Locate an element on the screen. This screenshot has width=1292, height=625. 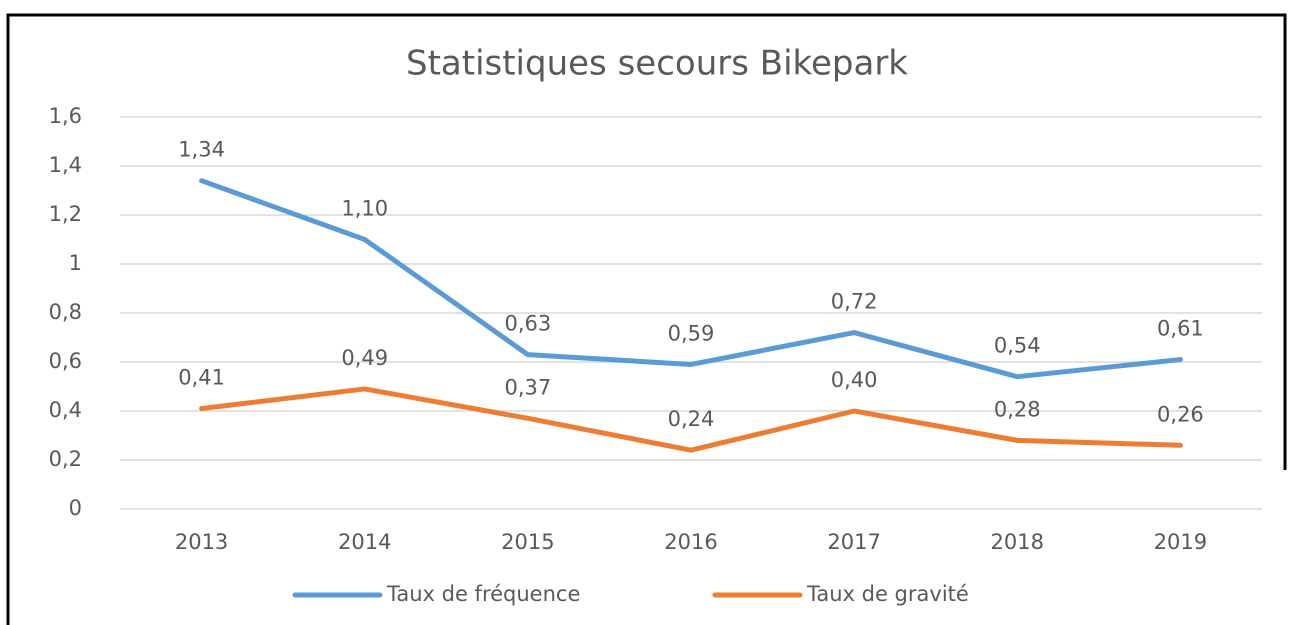
data-label: 1,10 is located at coordinates (364, 209).